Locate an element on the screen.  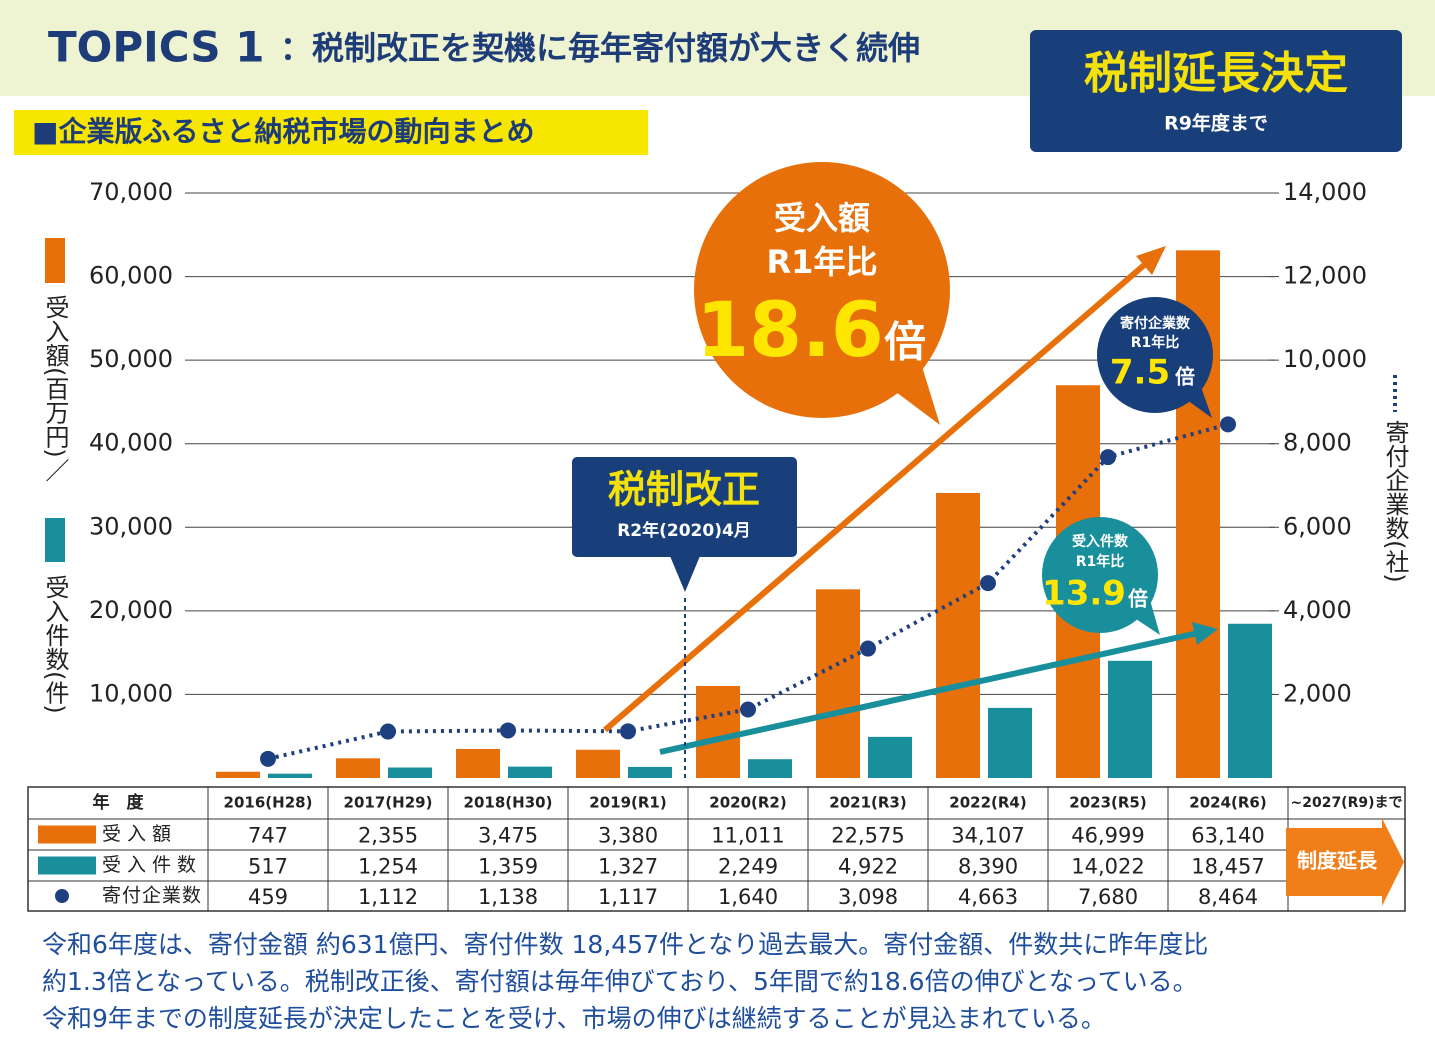
y-tick-label: 70,000 is located at coordinates (131, 192).